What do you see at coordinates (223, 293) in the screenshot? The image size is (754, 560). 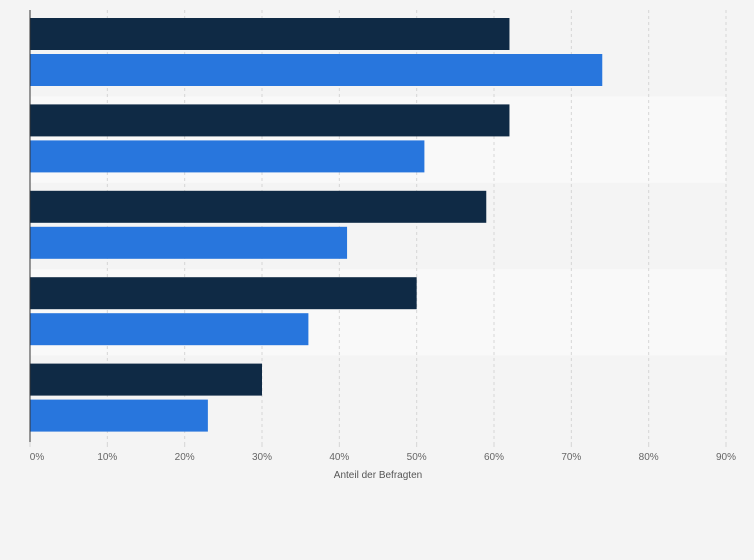 I see `bar-cat4-series1` at bounding box center [223, 293].